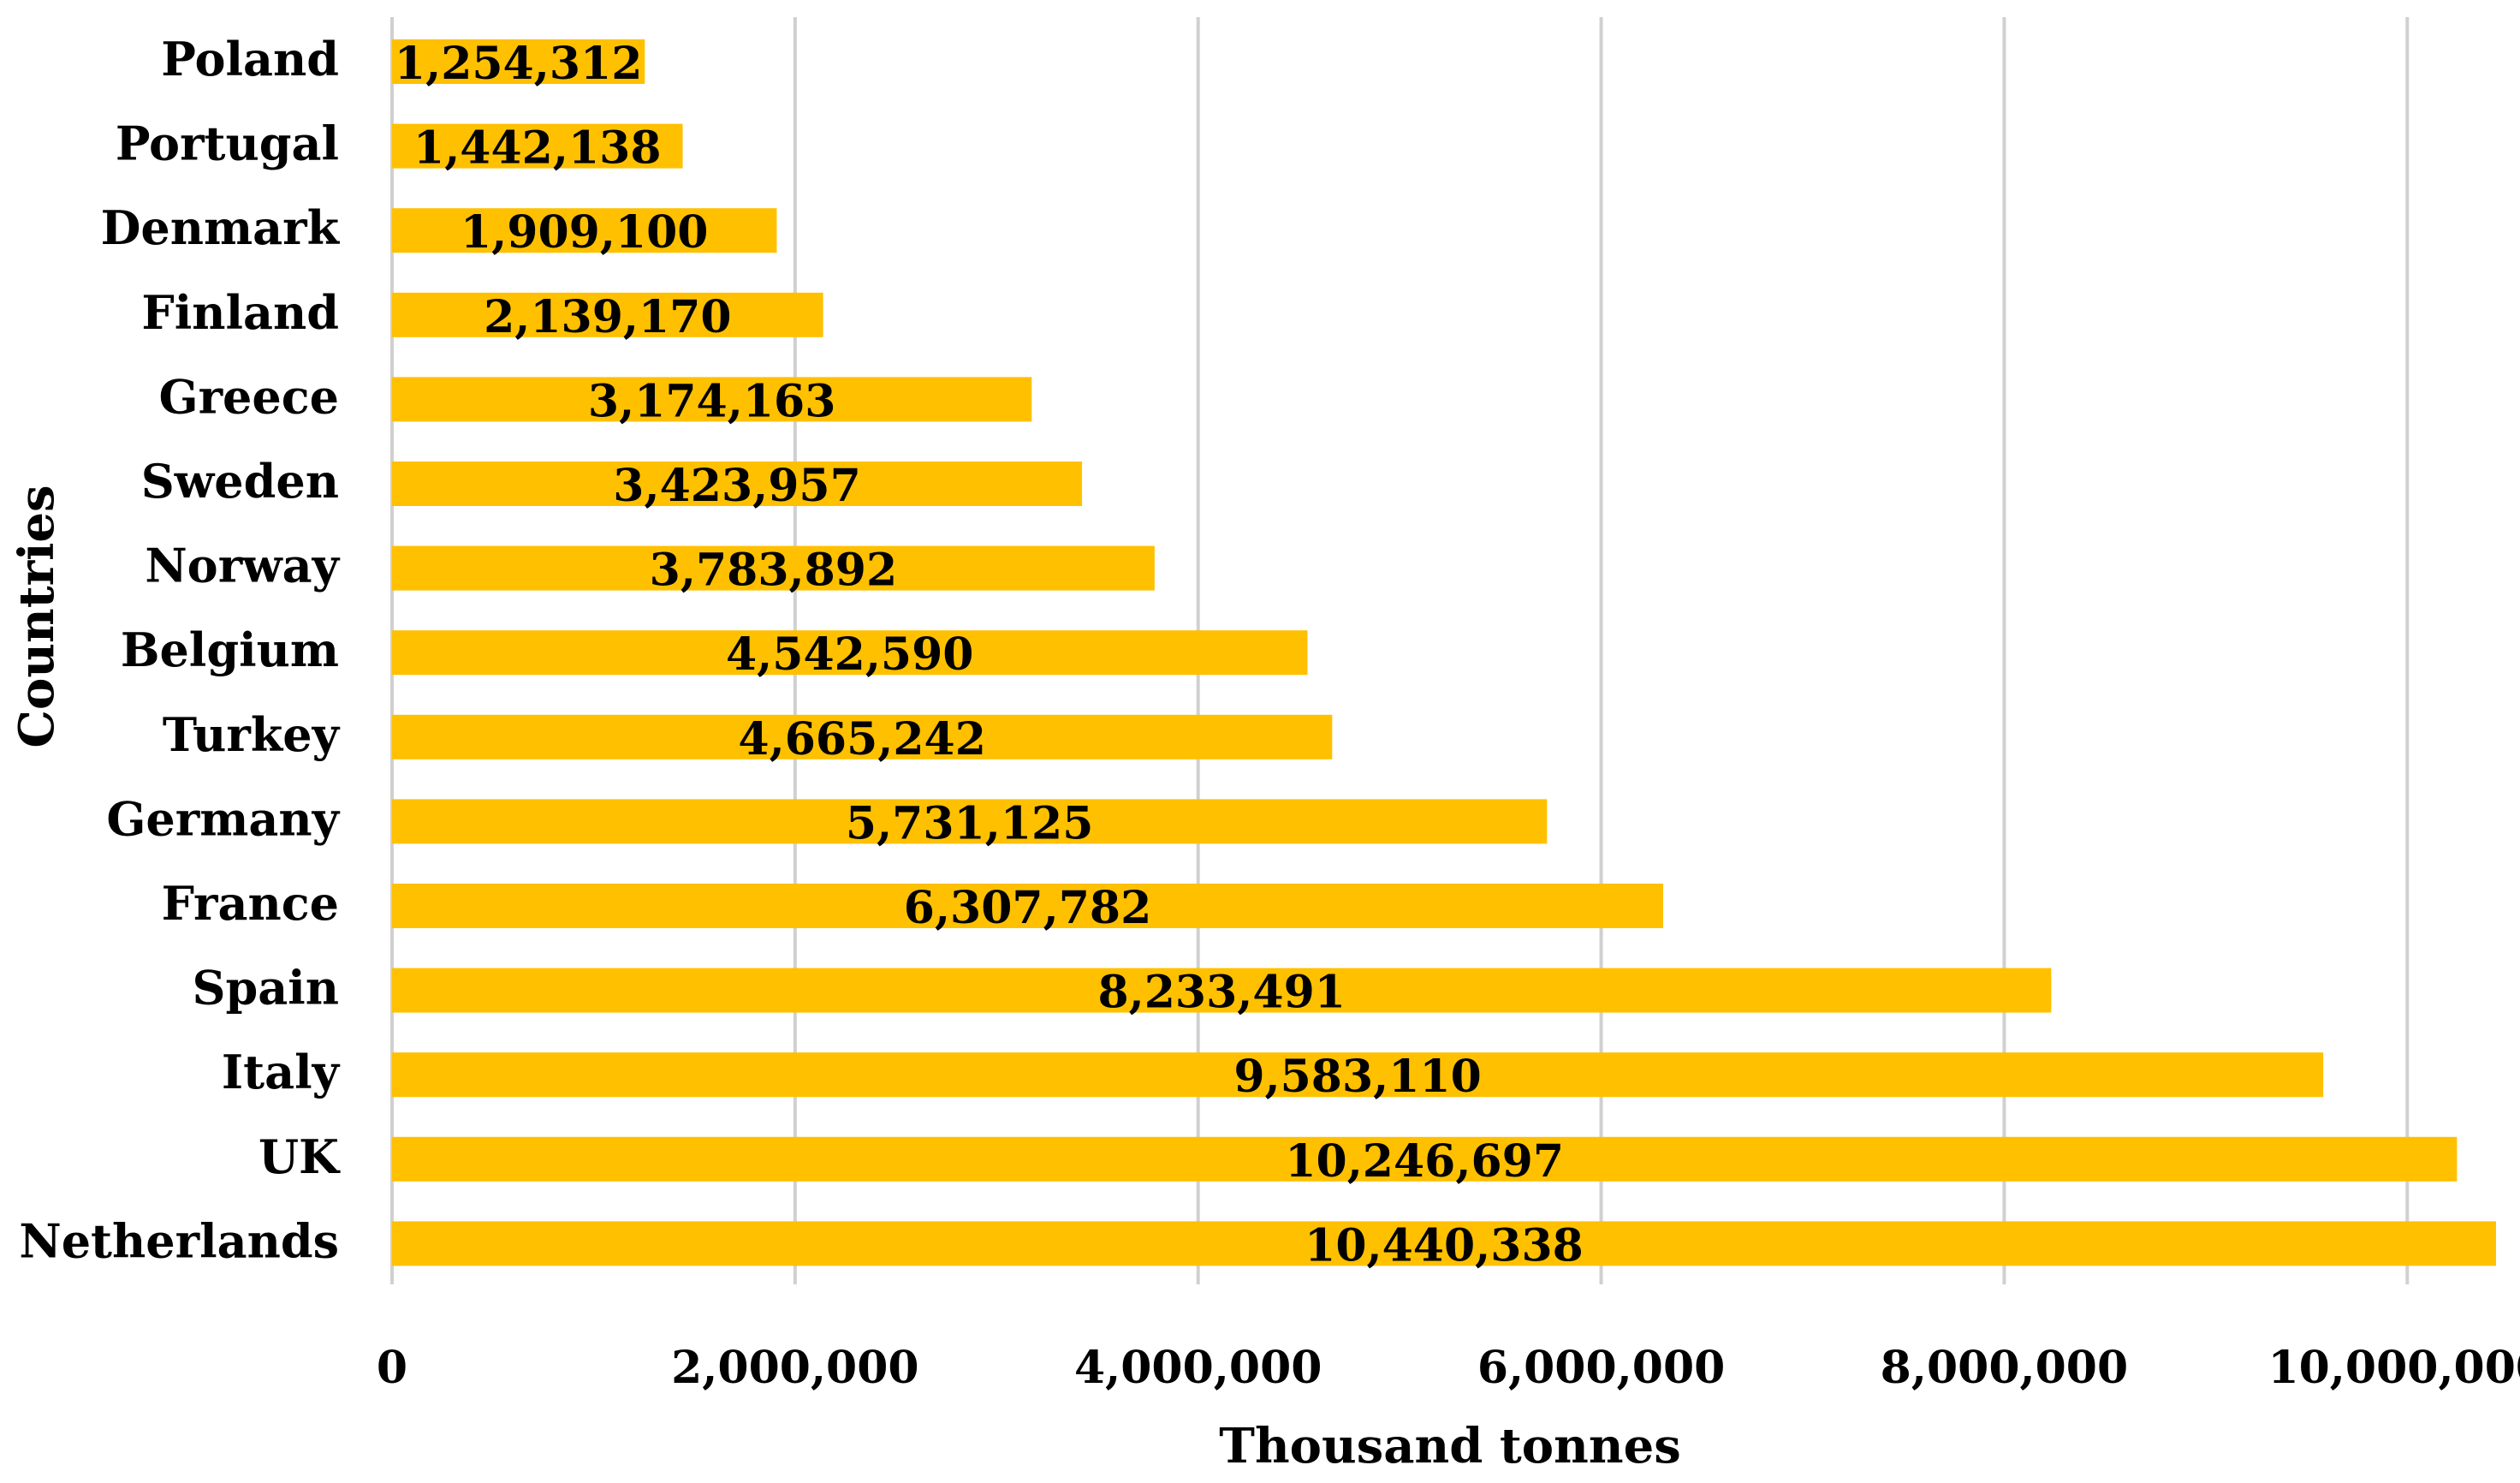 This screenshot has height=1483, width=2520. What do you see at coordinates (250, 59) in the screenshot?
I see `category-label: Poland` at bounding box center [250, 59].